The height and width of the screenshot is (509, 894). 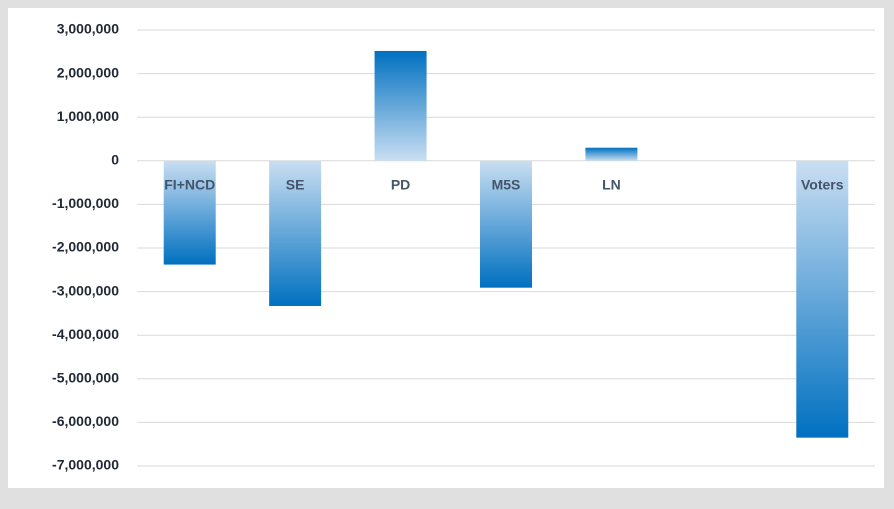 I want to click on y-tick-label: 2,000,000, so click(x=88, y=72).